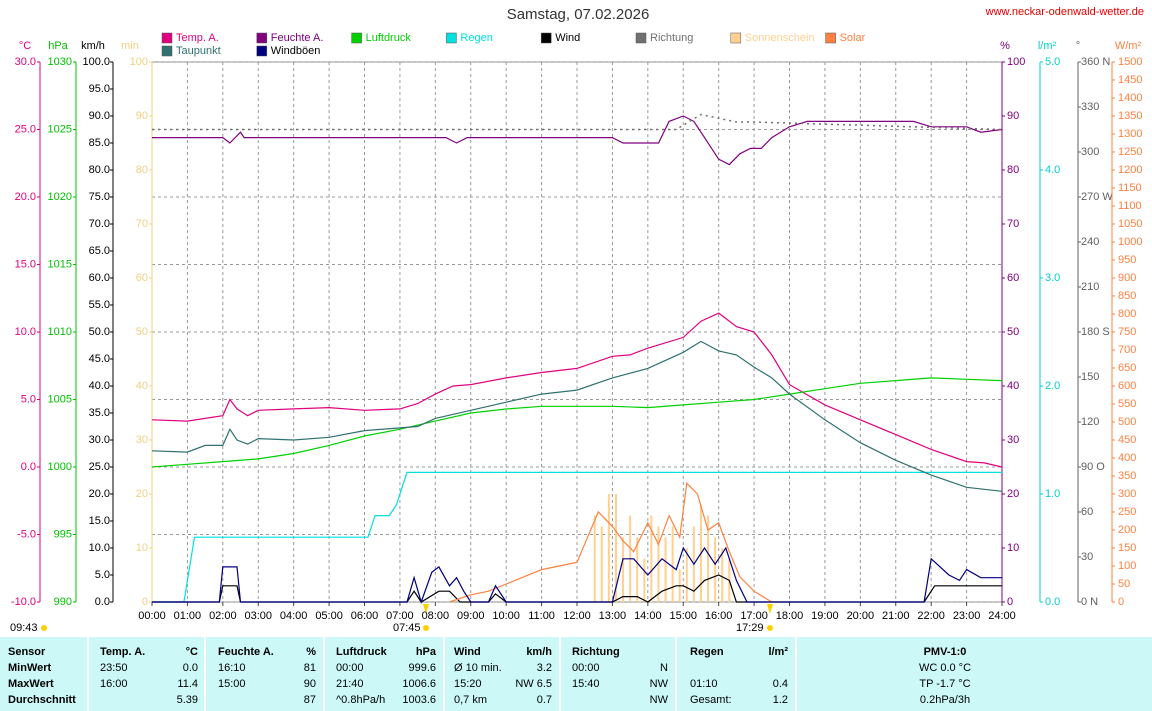 This screenshot has height=711, width=1152. Describe the element at coordinates (1002, 616) in the screenshot. I see `x-tick-label: 24:00` at that location.